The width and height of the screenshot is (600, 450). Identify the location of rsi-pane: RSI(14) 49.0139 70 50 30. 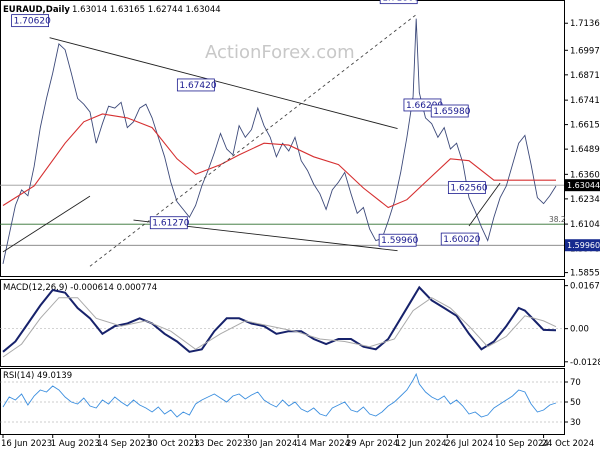
(290, 401).